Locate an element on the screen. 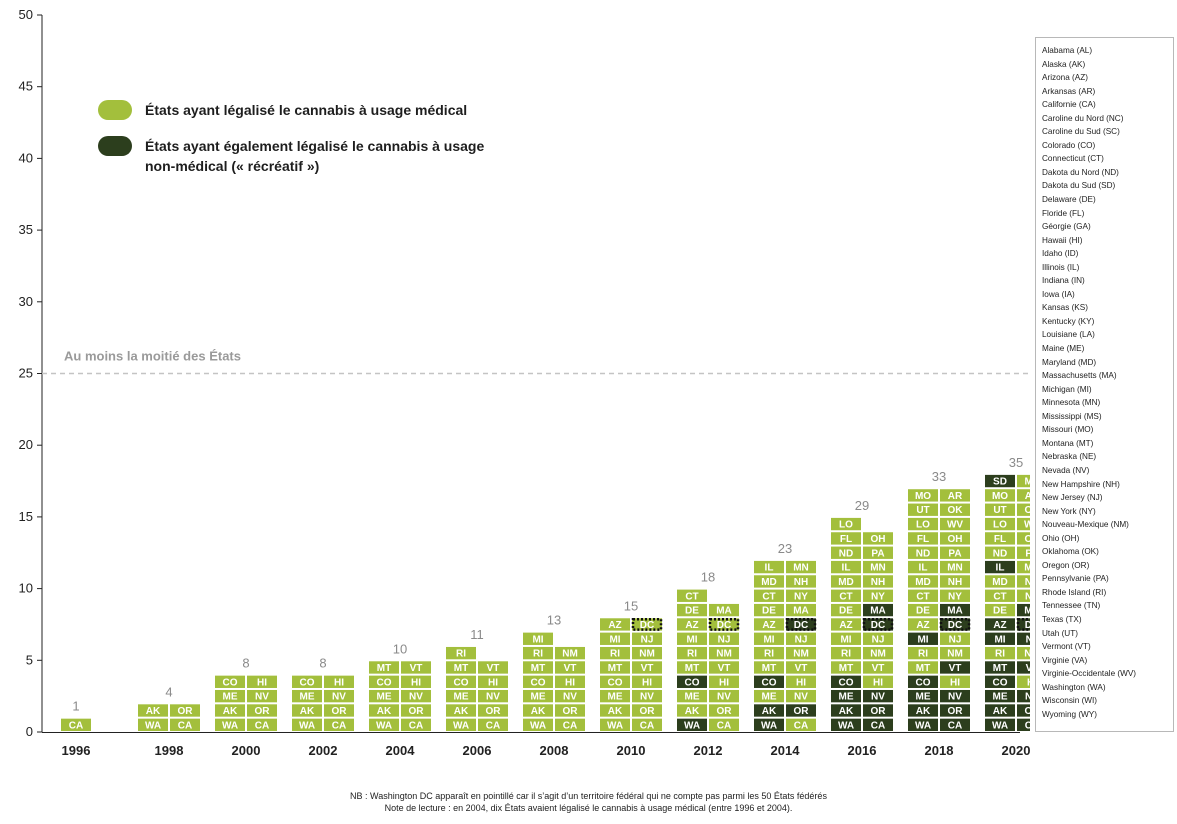 The image size is (1177, 824). year-total-label: 13 is located at coordinates (554, 620).